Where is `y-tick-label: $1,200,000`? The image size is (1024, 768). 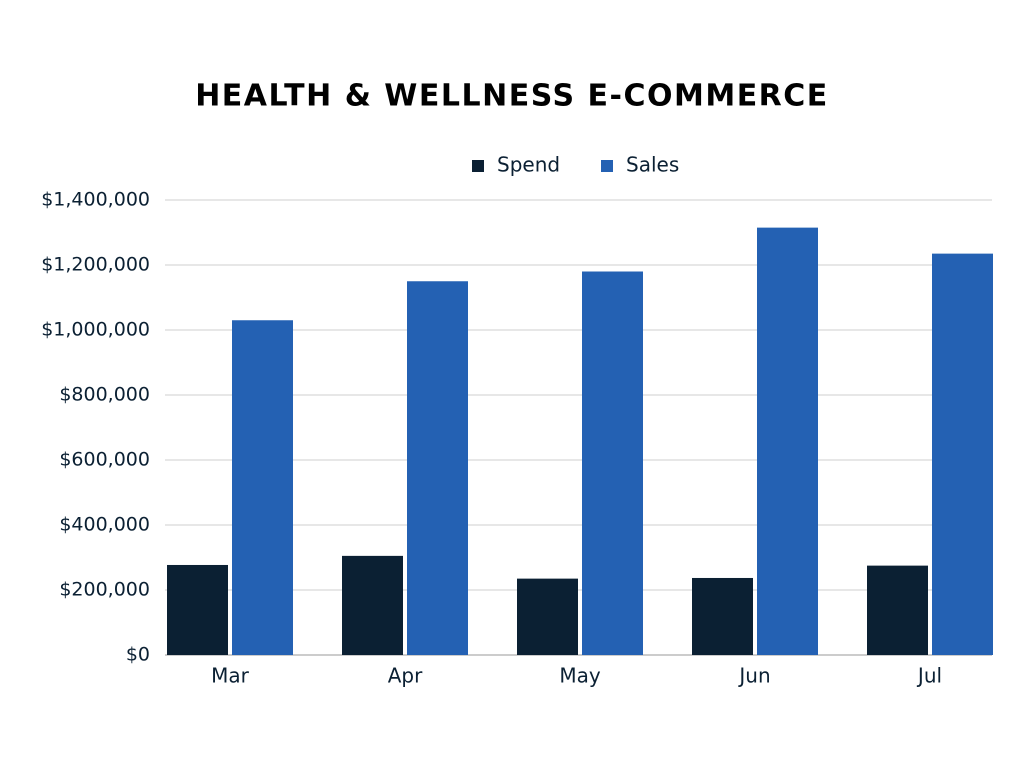 y-tick-label: $1,200,000 is located at coordinates (95, 265).